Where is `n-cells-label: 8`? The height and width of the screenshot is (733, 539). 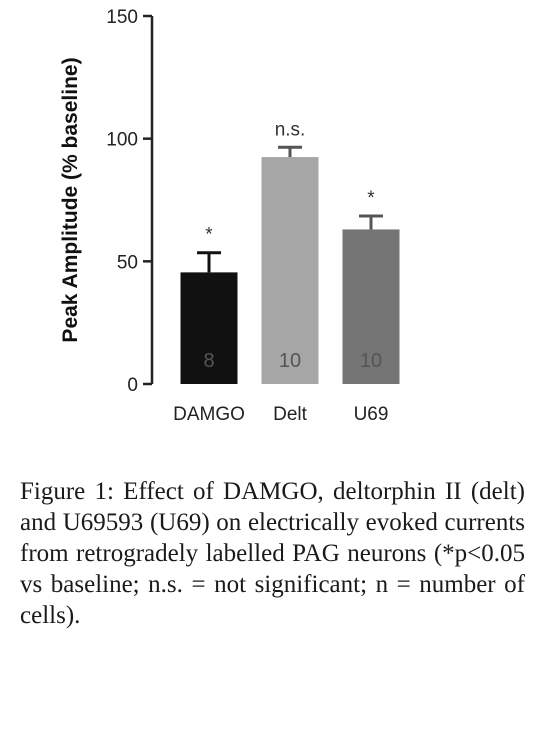 n-cells-label: 8 is located at coordinates (208, 361).